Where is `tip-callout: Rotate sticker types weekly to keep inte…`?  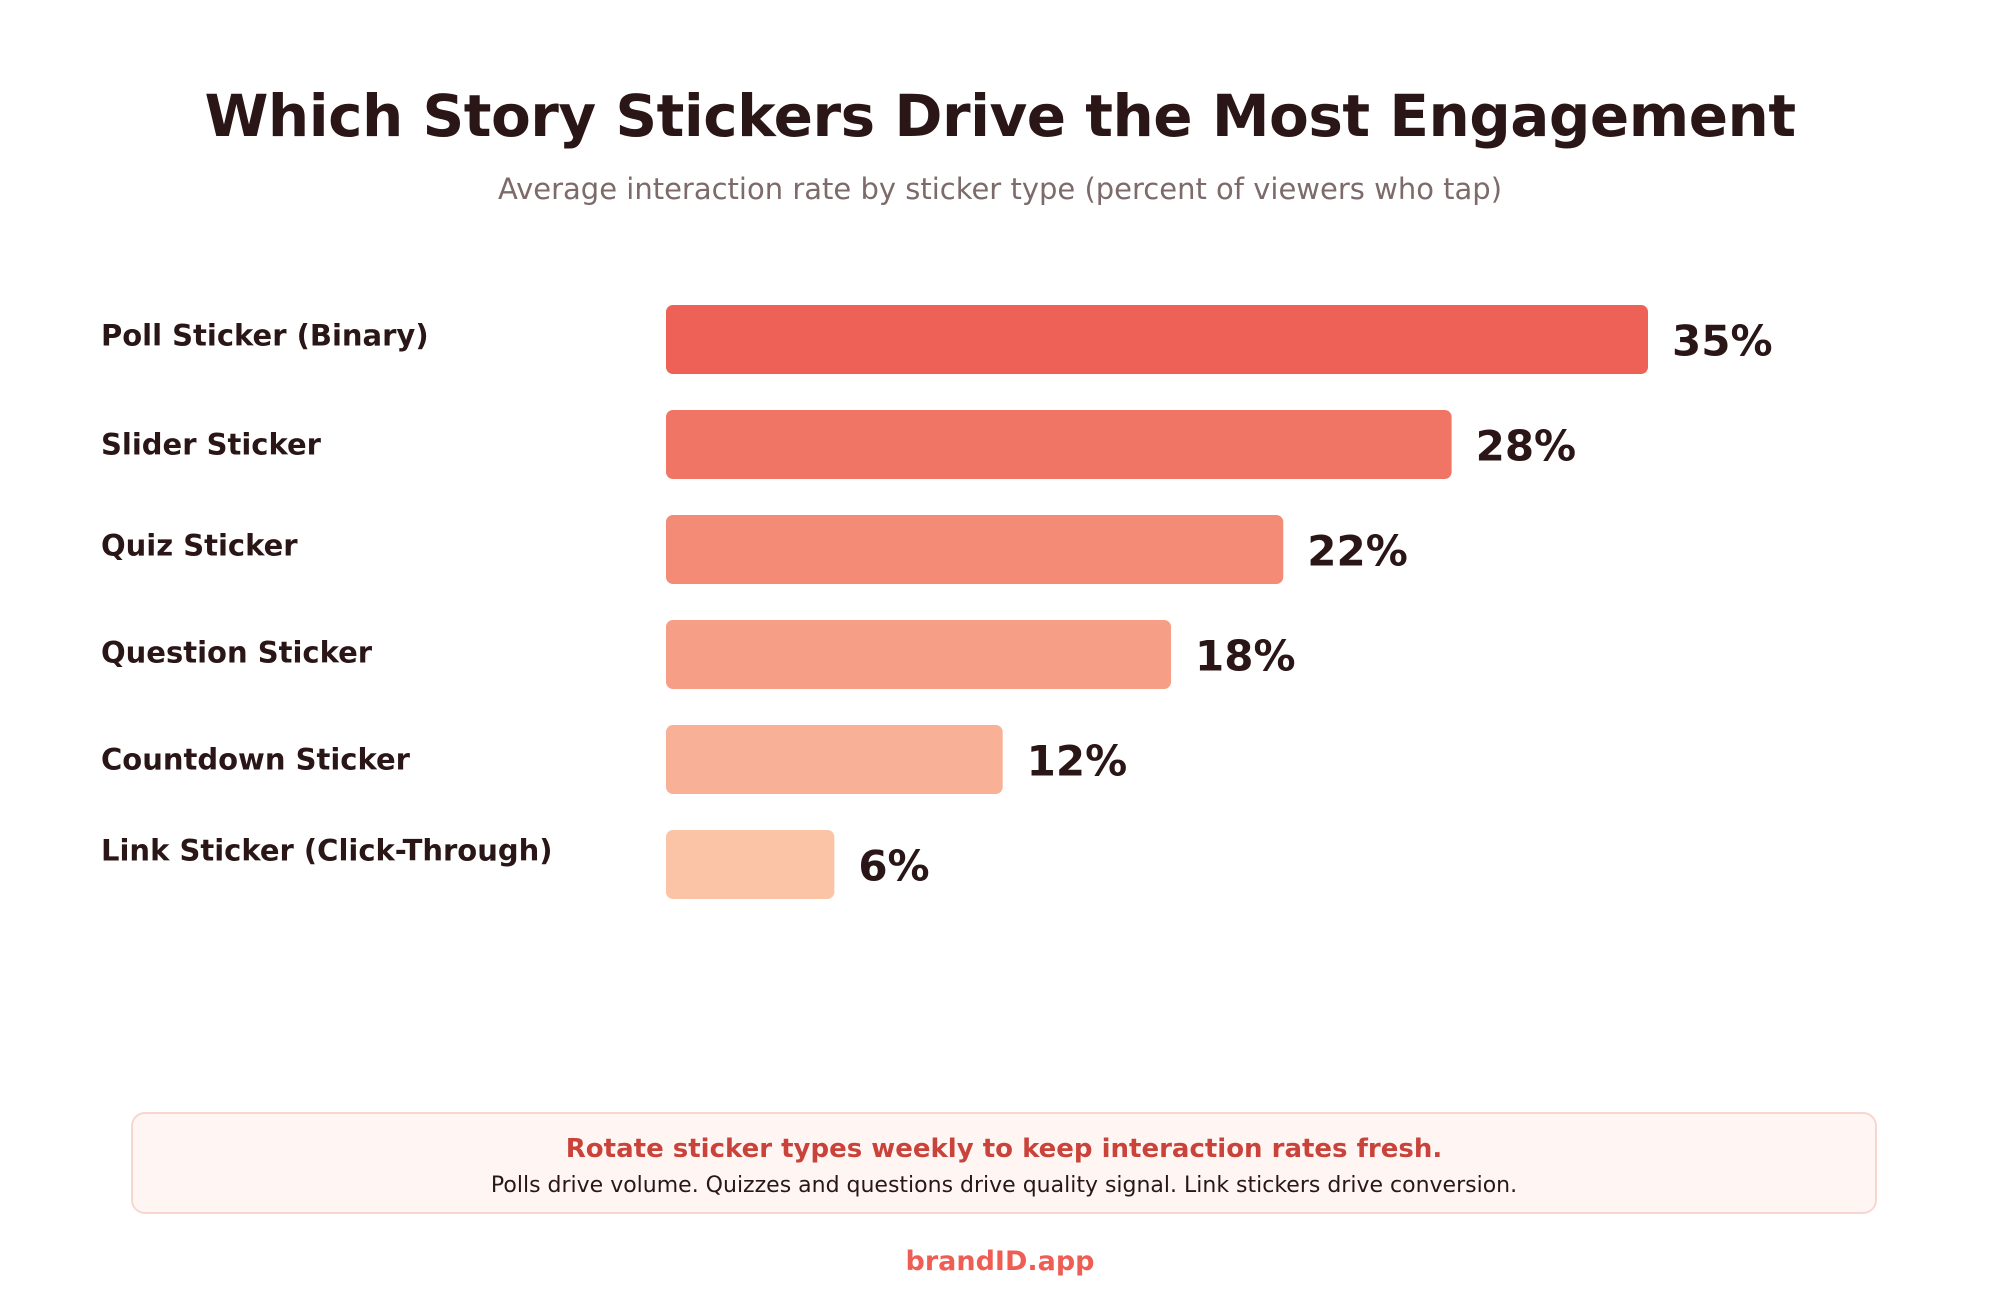
tip-callout: Rotate sticker types weekly to keep inte… is located at coordinates (1004, 1163).